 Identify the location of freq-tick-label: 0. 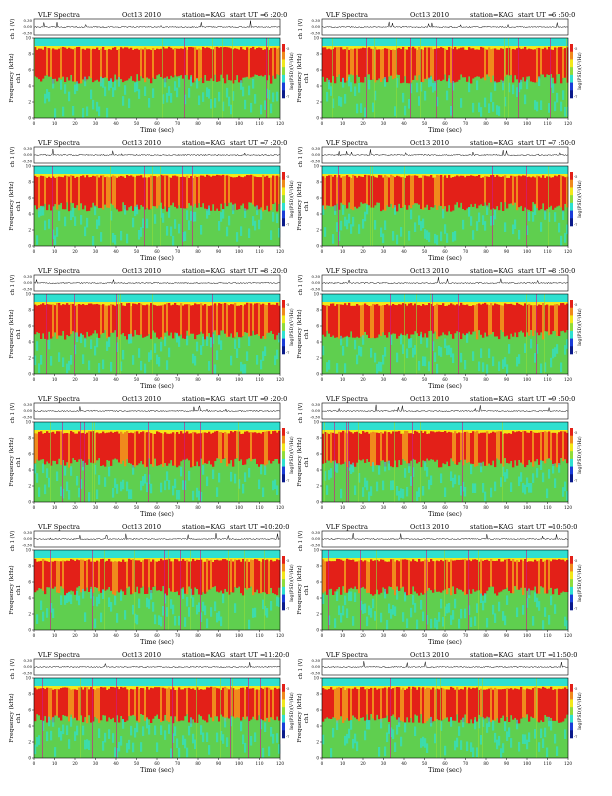
(317, 374).